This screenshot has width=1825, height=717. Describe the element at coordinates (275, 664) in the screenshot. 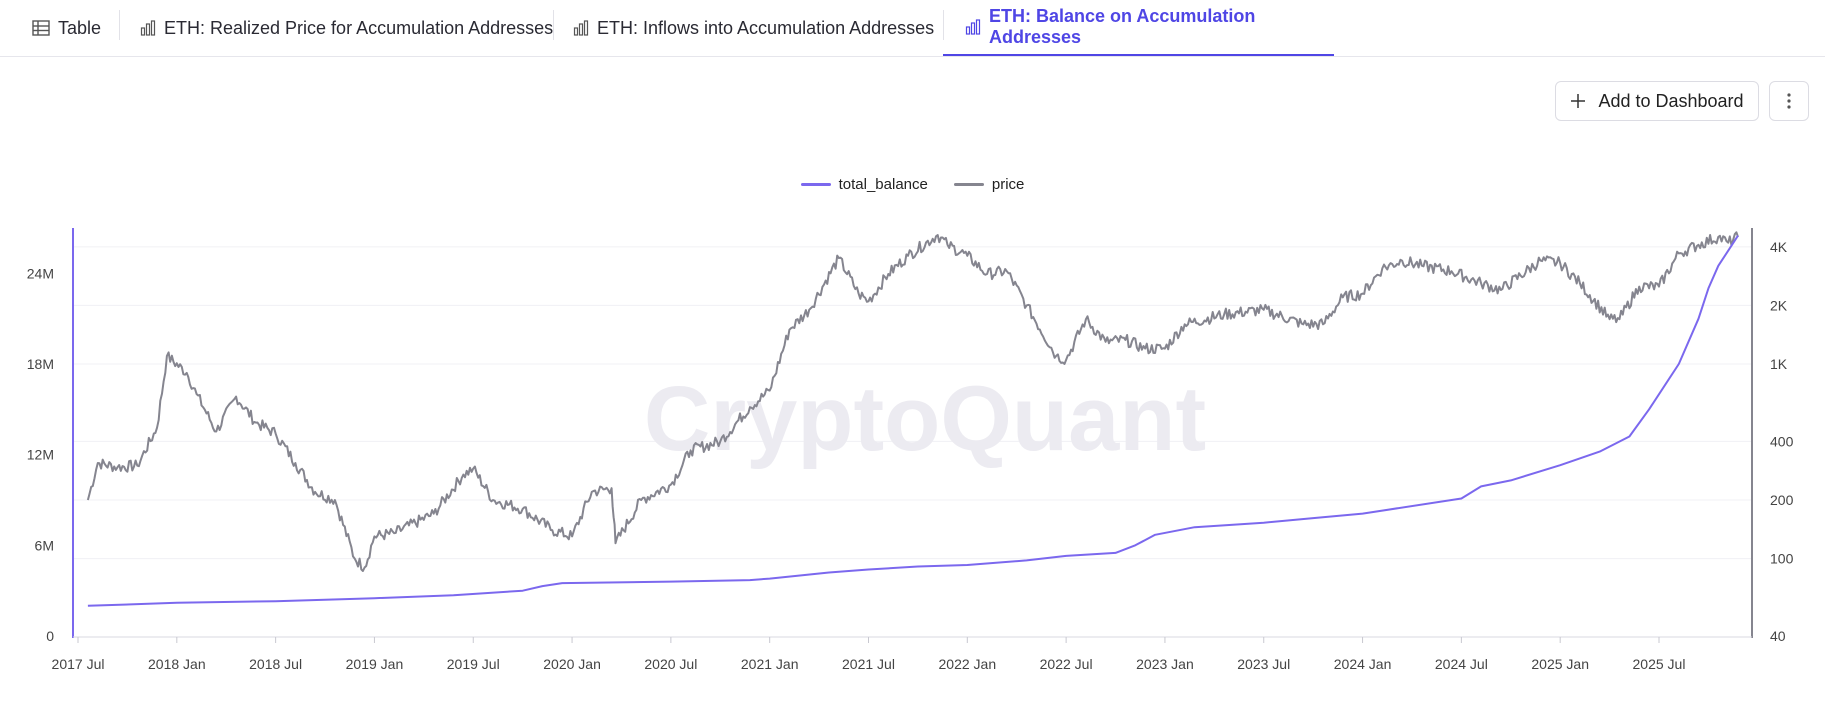

I see `x-tick-label: 2018 Jul` at that location.